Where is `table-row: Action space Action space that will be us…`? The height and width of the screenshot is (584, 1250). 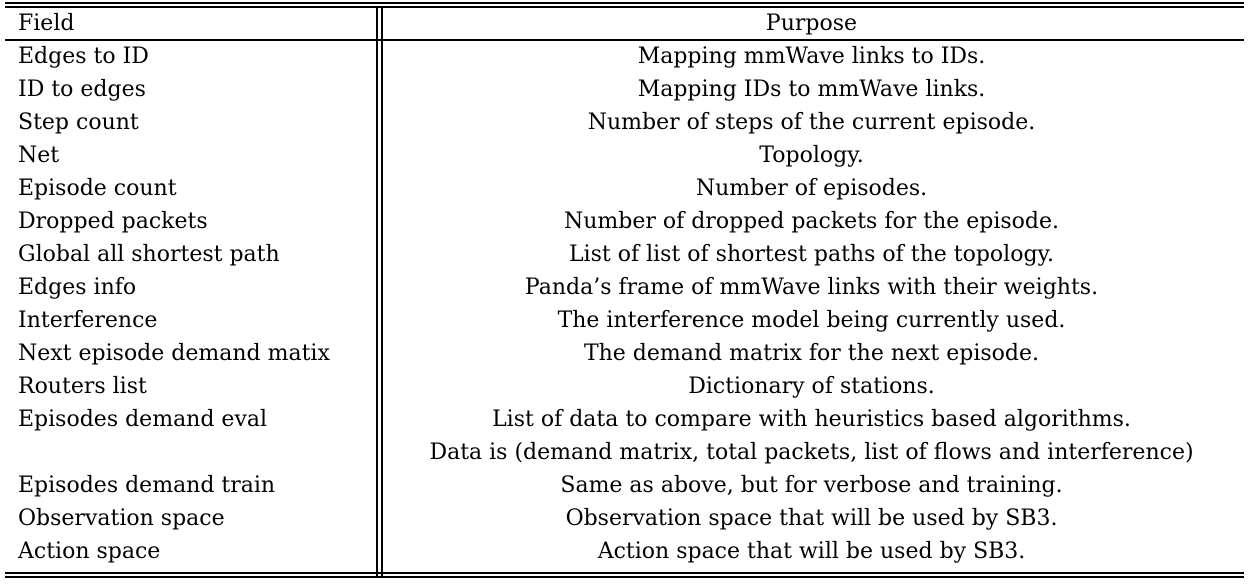
table-row: Action space Action space that will be us… is located at coordinates (624, 551).